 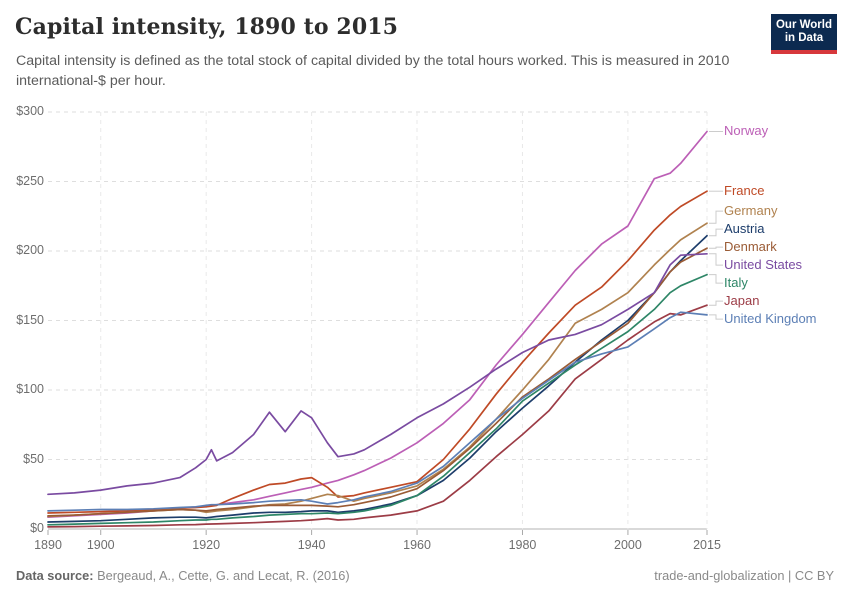 What do you see at coordinates (100, 545) in the screenshot?
I see `x-tick-label: 1900` at bounding box center [100, 545].